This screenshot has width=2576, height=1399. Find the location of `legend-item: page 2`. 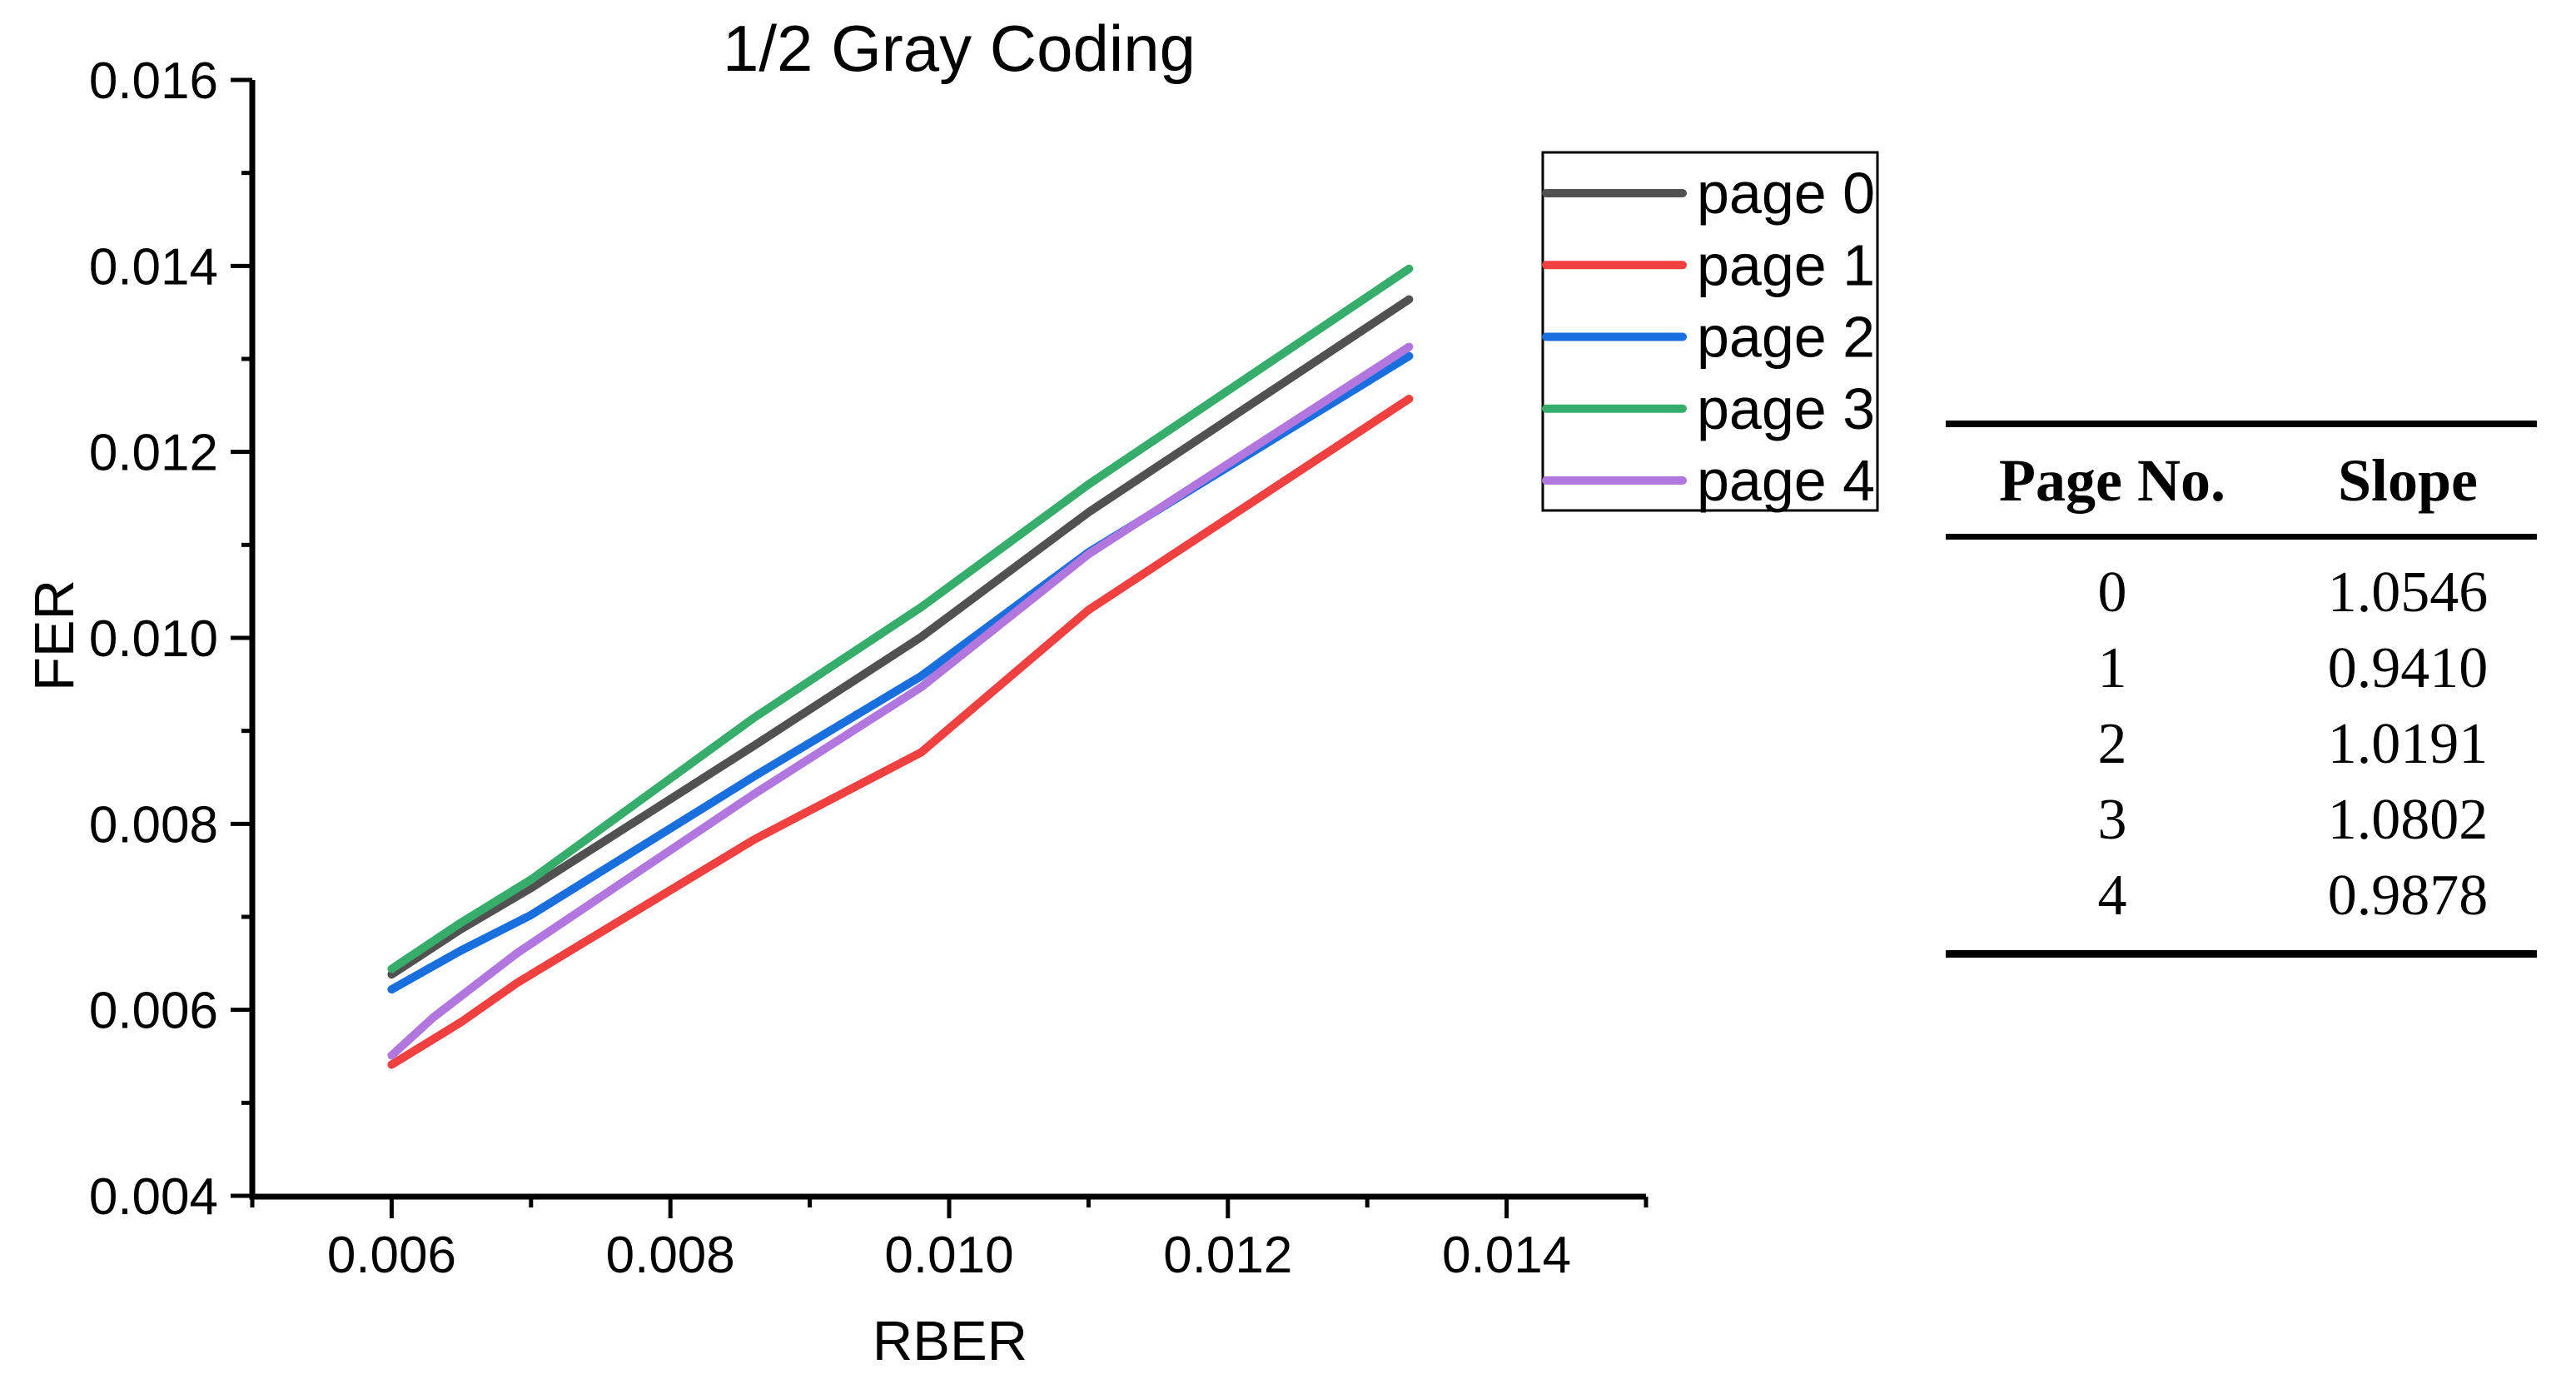

legend-item: page 2 is located at coordinates (1708, 337).